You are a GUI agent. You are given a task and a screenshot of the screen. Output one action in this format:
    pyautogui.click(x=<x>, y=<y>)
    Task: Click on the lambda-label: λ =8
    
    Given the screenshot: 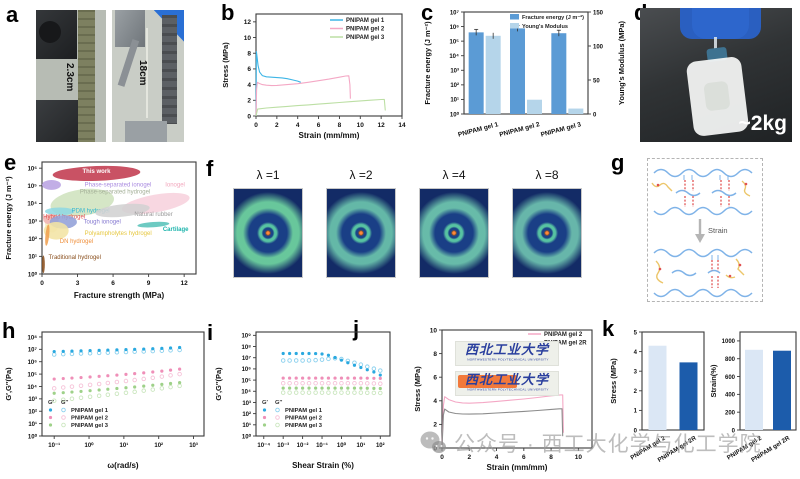 What is the action you would take?
    pyautogui.click(x=547, y=175)
    